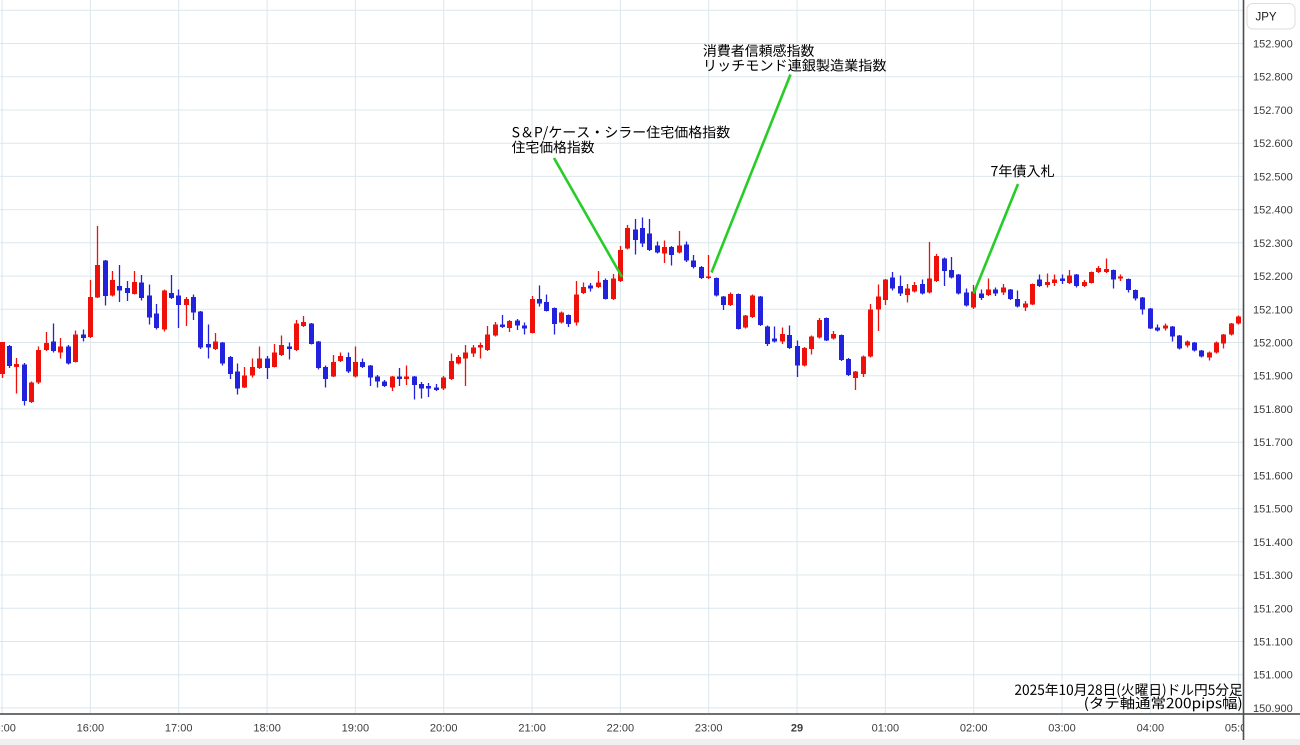 This screenshot has height=745, width=1300. Describe the element at coordinates (1273, 144) in the screenshot. I see `svg-text: 152.600` at that location.